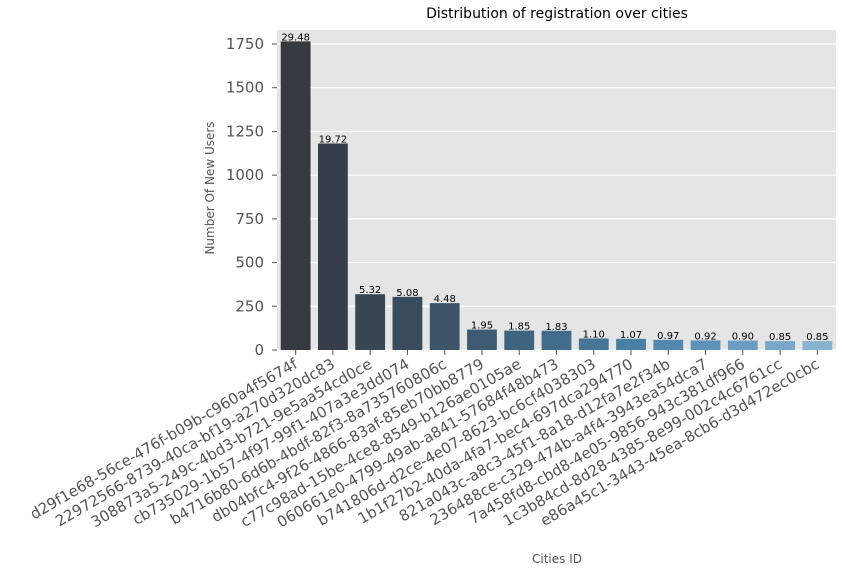  What do you see at coordinates (557, 559) in the screenshot?
I see `x-axis-label: Cities ID` at bounding box center [557, 559].